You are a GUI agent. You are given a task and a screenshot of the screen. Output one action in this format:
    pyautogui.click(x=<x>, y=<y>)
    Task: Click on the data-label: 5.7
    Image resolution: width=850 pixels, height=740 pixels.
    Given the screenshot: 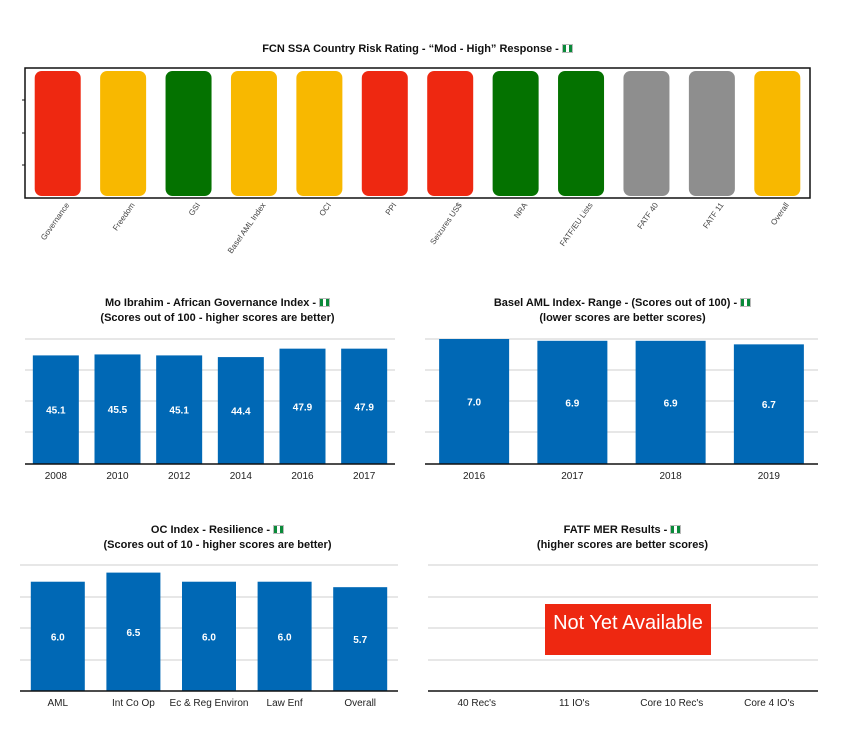 What is the action you would take?
    pyautogui.click(x=360, y=640)
    